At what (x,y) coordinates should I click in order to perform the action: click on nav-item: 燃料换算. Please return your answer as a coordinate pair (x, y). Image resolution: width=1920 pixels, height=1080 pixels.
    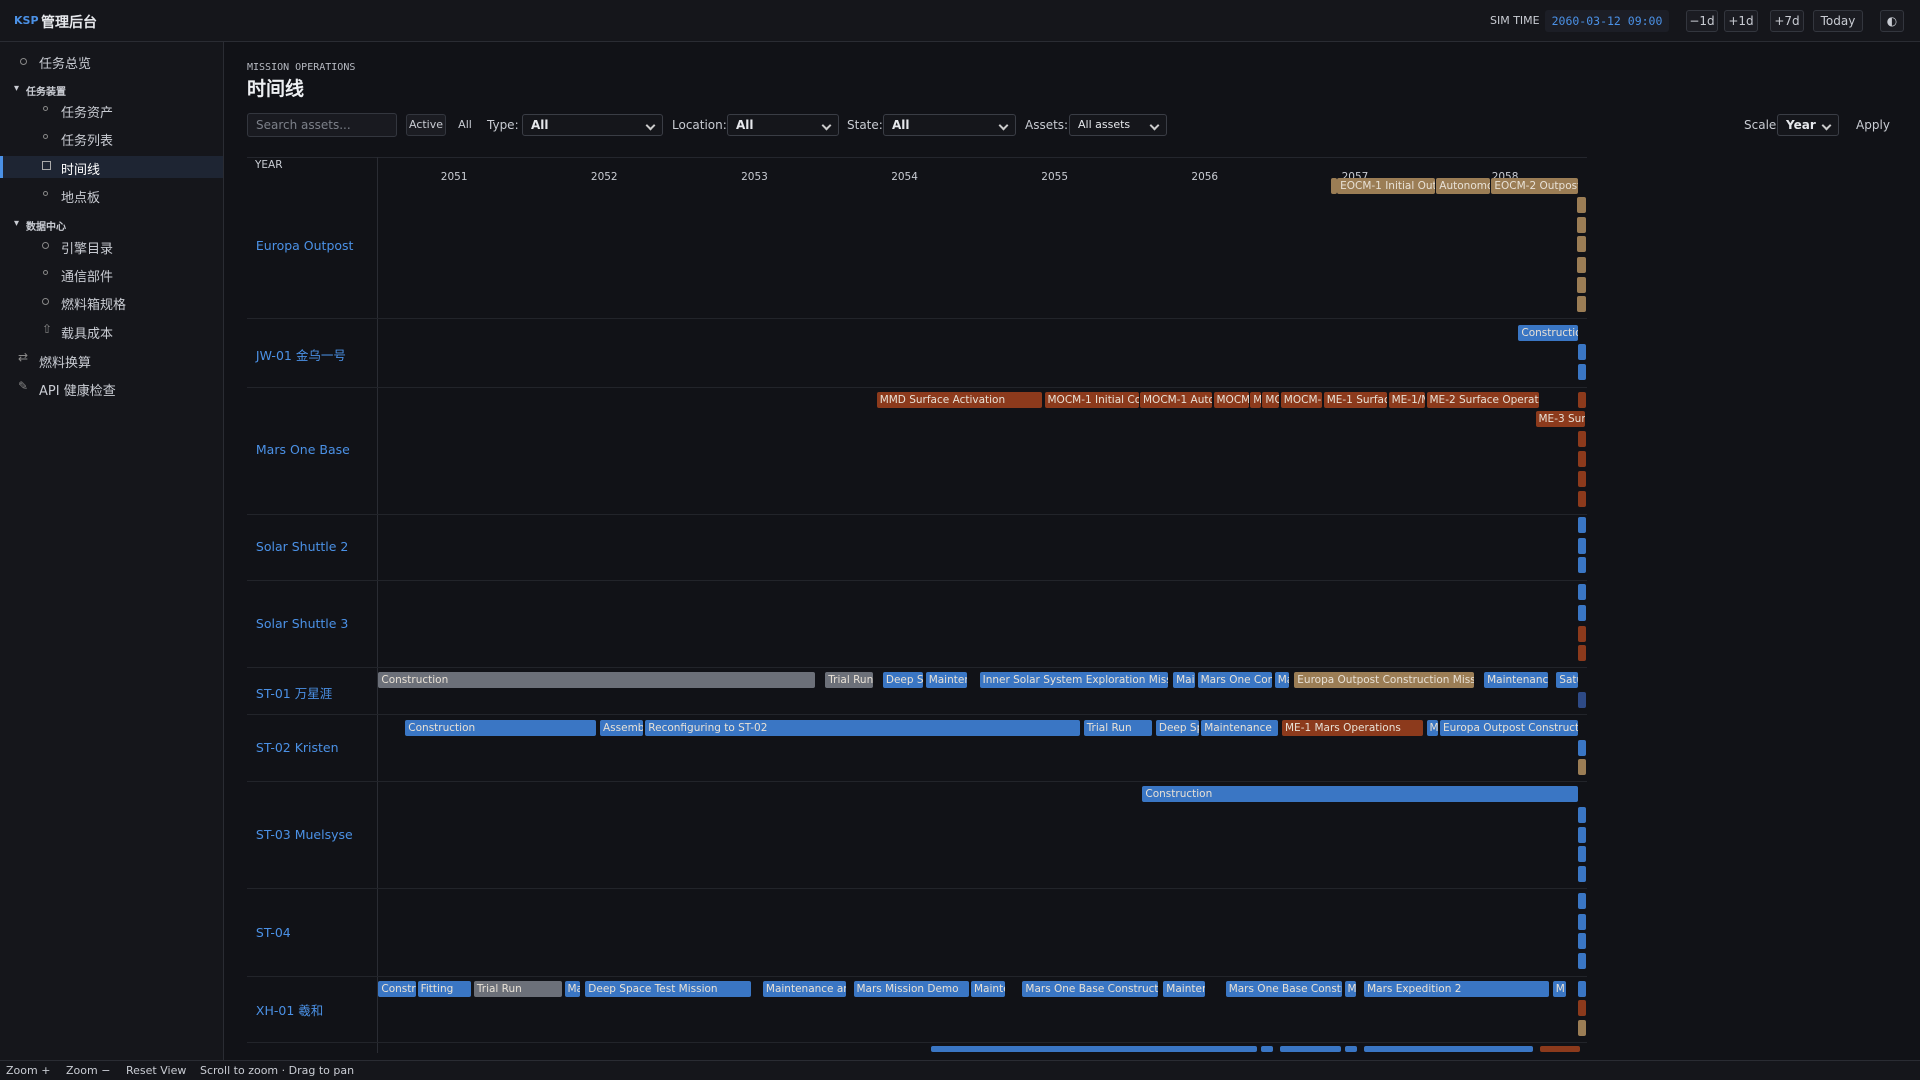
    Looking at the image, I should click on (65, 363).